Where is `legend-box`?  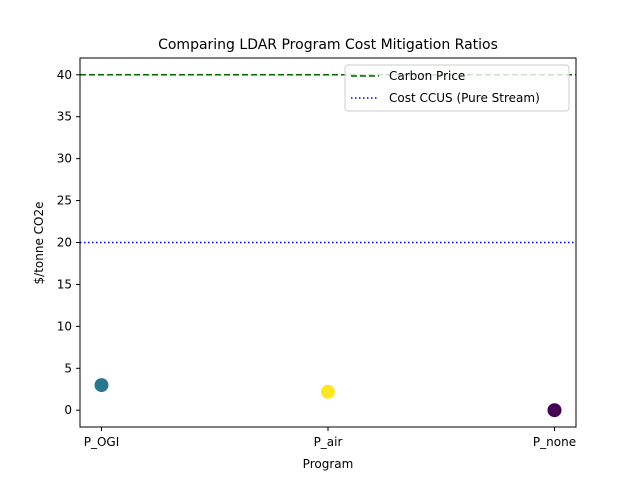
legend-box is located at coordinates (457, 88).